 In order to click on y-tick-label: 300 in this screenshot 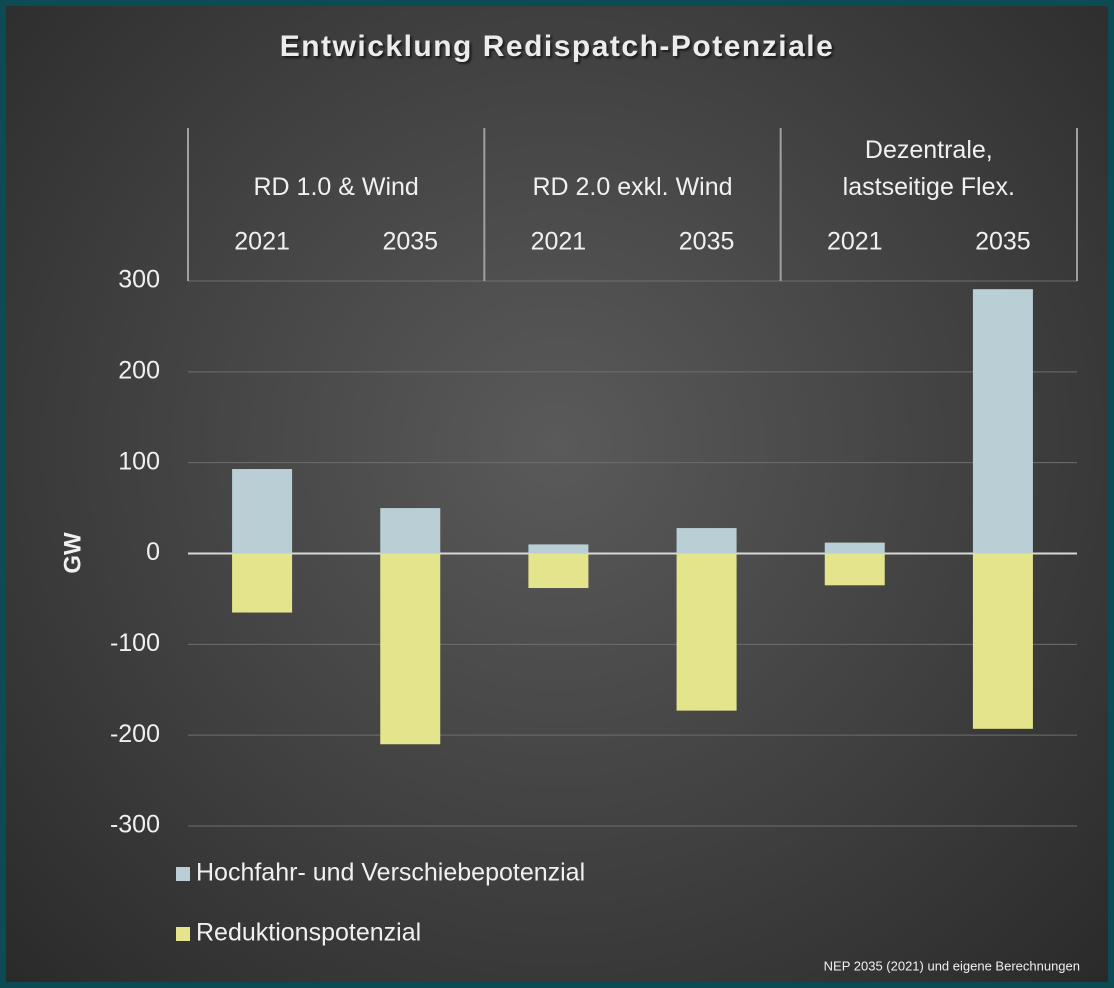, I will do `click(139, 280)`.